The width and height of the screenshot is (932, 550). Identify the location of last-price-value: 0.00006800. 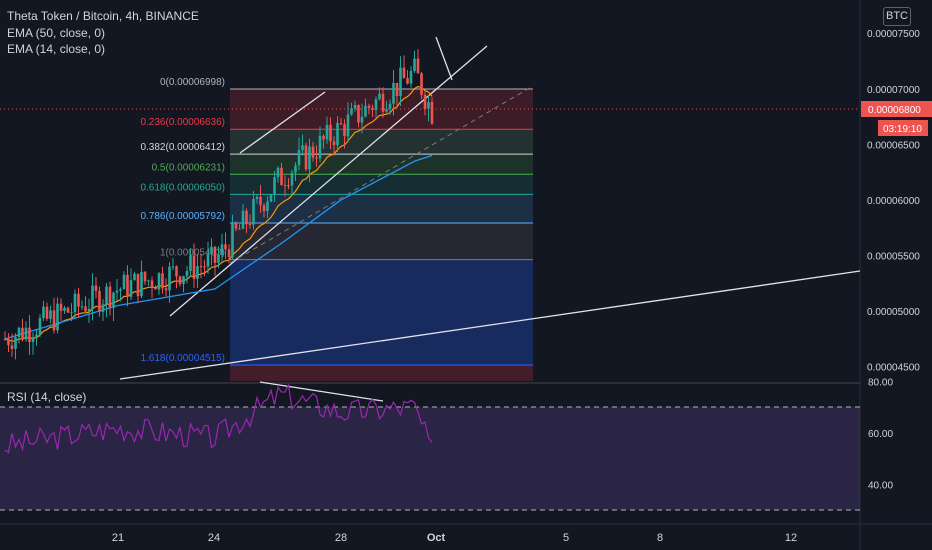
(894, 110).